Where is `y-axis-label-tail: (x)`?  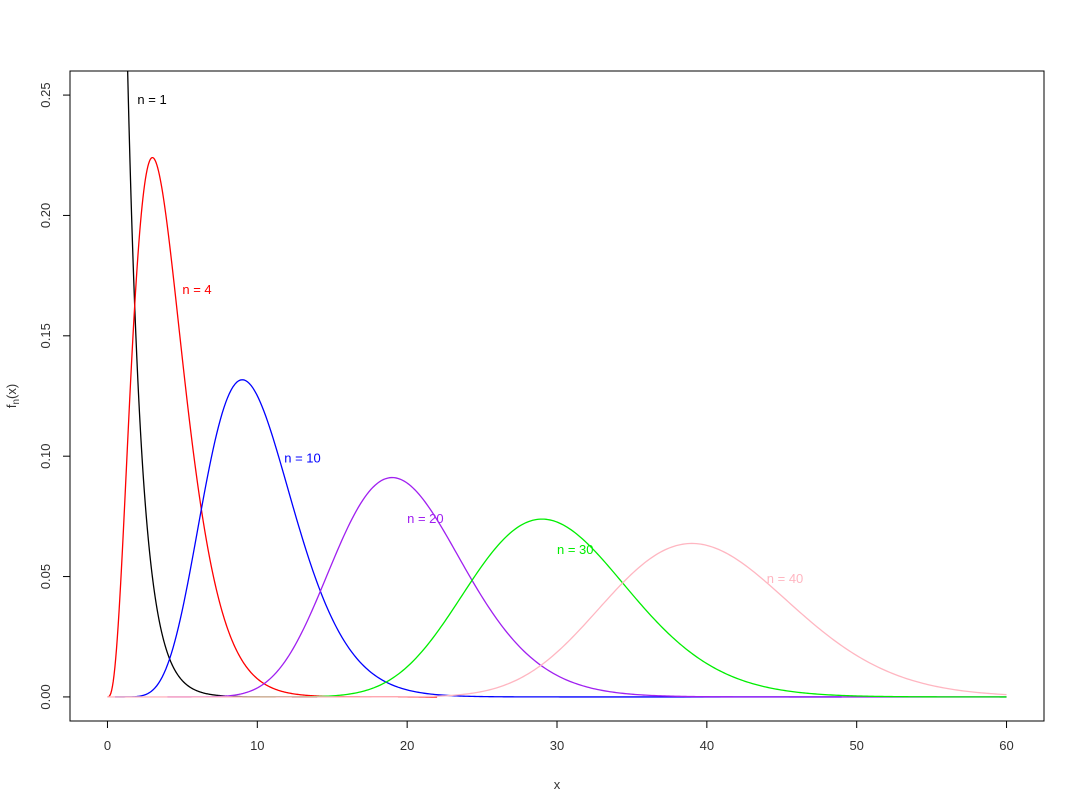
y-axis-label-tail: (x) is located at coordinates (11, 391).